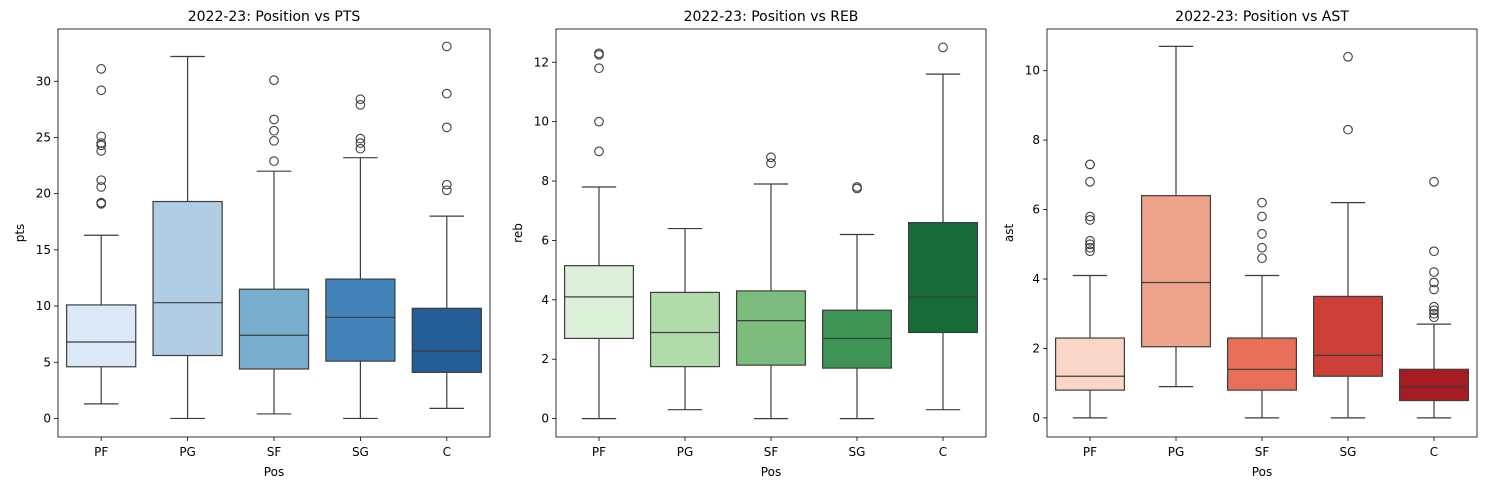 Image resolution: width=1489 pixels, height=490 pixels. What do you see at coordinates (545, 300) in the screenshot?
I see `y-tick-label: 4` at bounding box center [545, 300].